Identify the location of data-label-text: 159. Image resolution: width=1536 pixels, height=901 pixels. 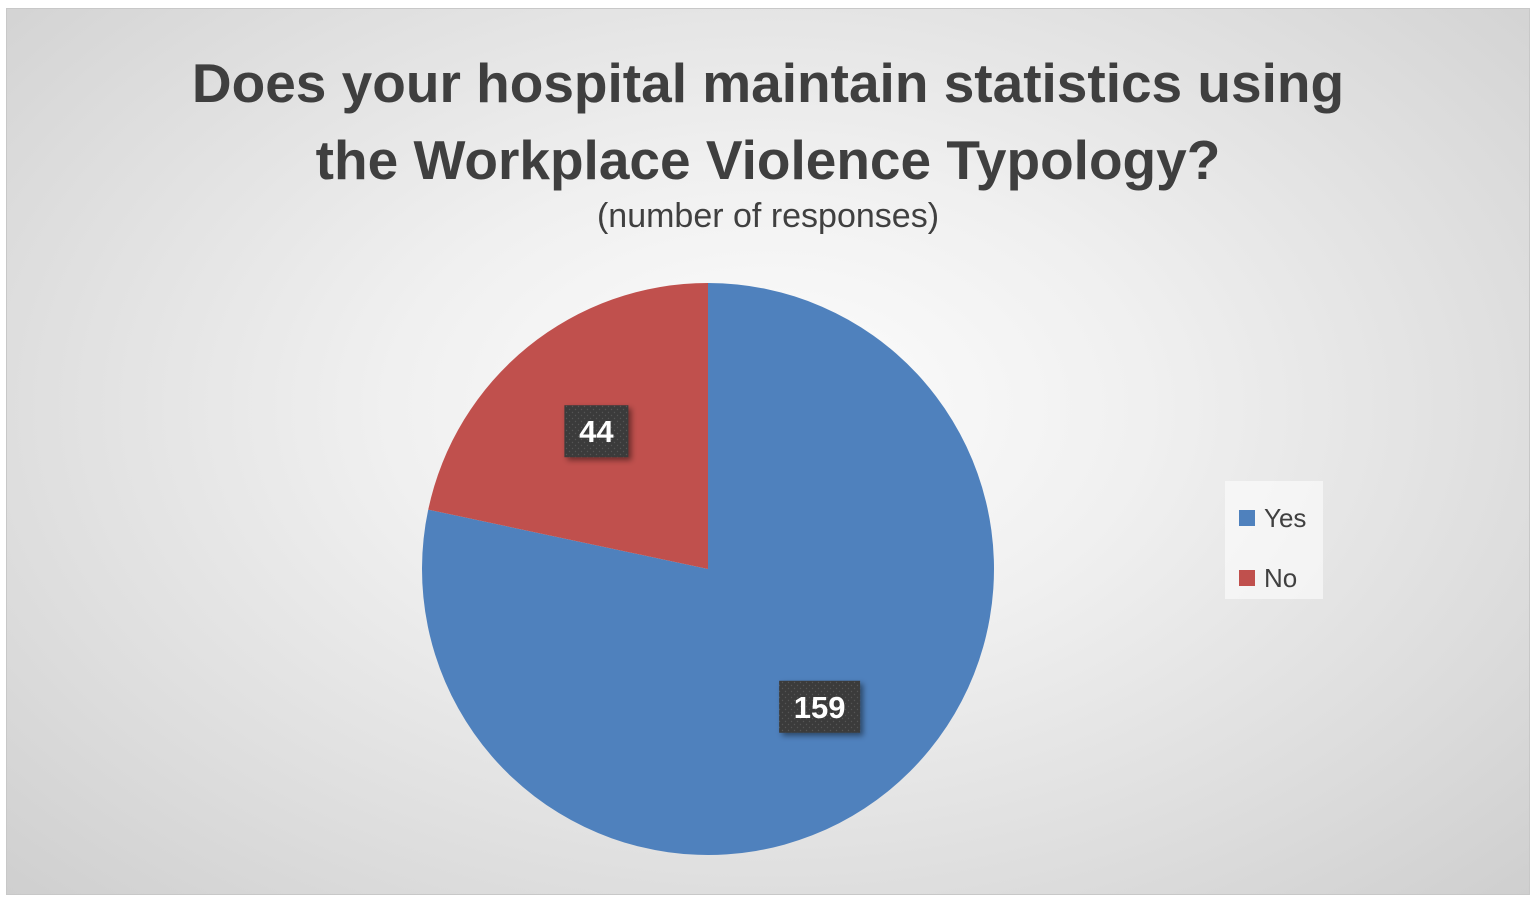
(820, 707).